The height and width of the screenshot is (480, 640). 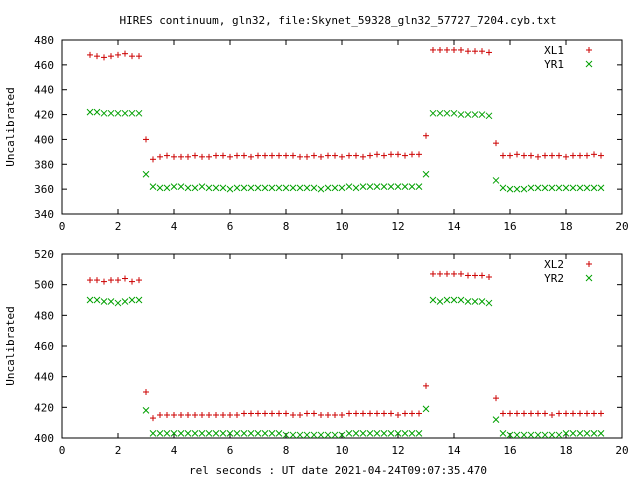 What do you see at coordinates (10, 126) in the screenshot?
I see `y-axis-label: Uncalibrated` at bounding box center [10, 126].